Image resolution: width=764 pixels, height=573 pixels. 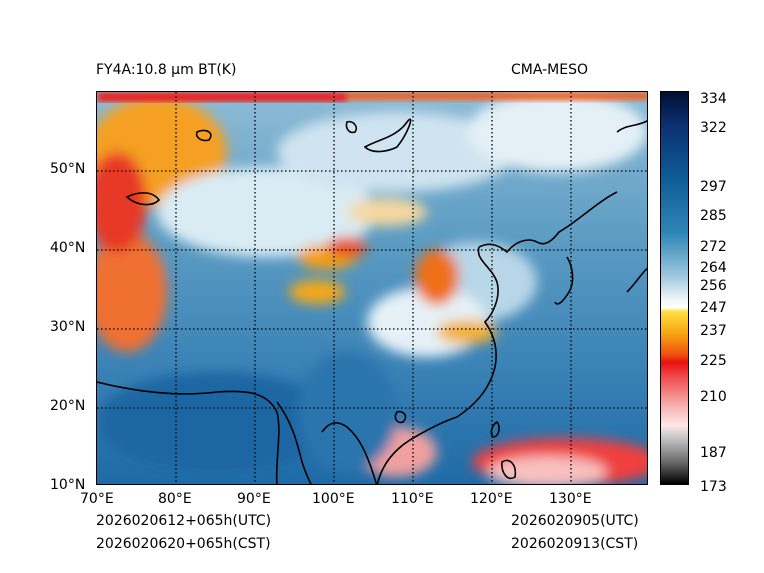 I want to click on cbar-label-237: 237, so click(x=713, y=331).